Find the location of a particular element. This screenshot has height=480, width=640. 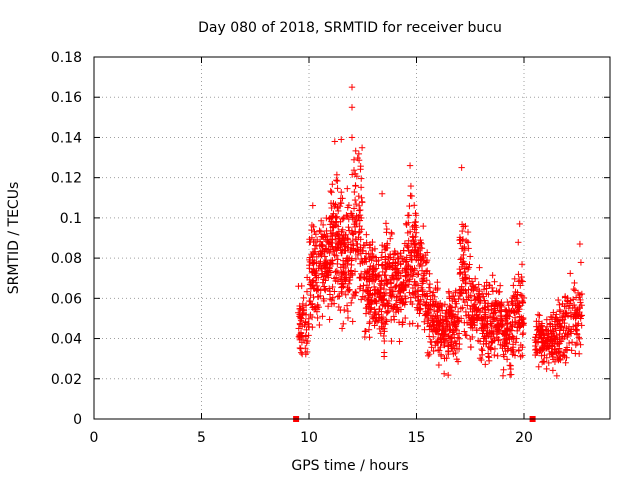

y-tick-label: 0 is located at coordinates (77, 420).